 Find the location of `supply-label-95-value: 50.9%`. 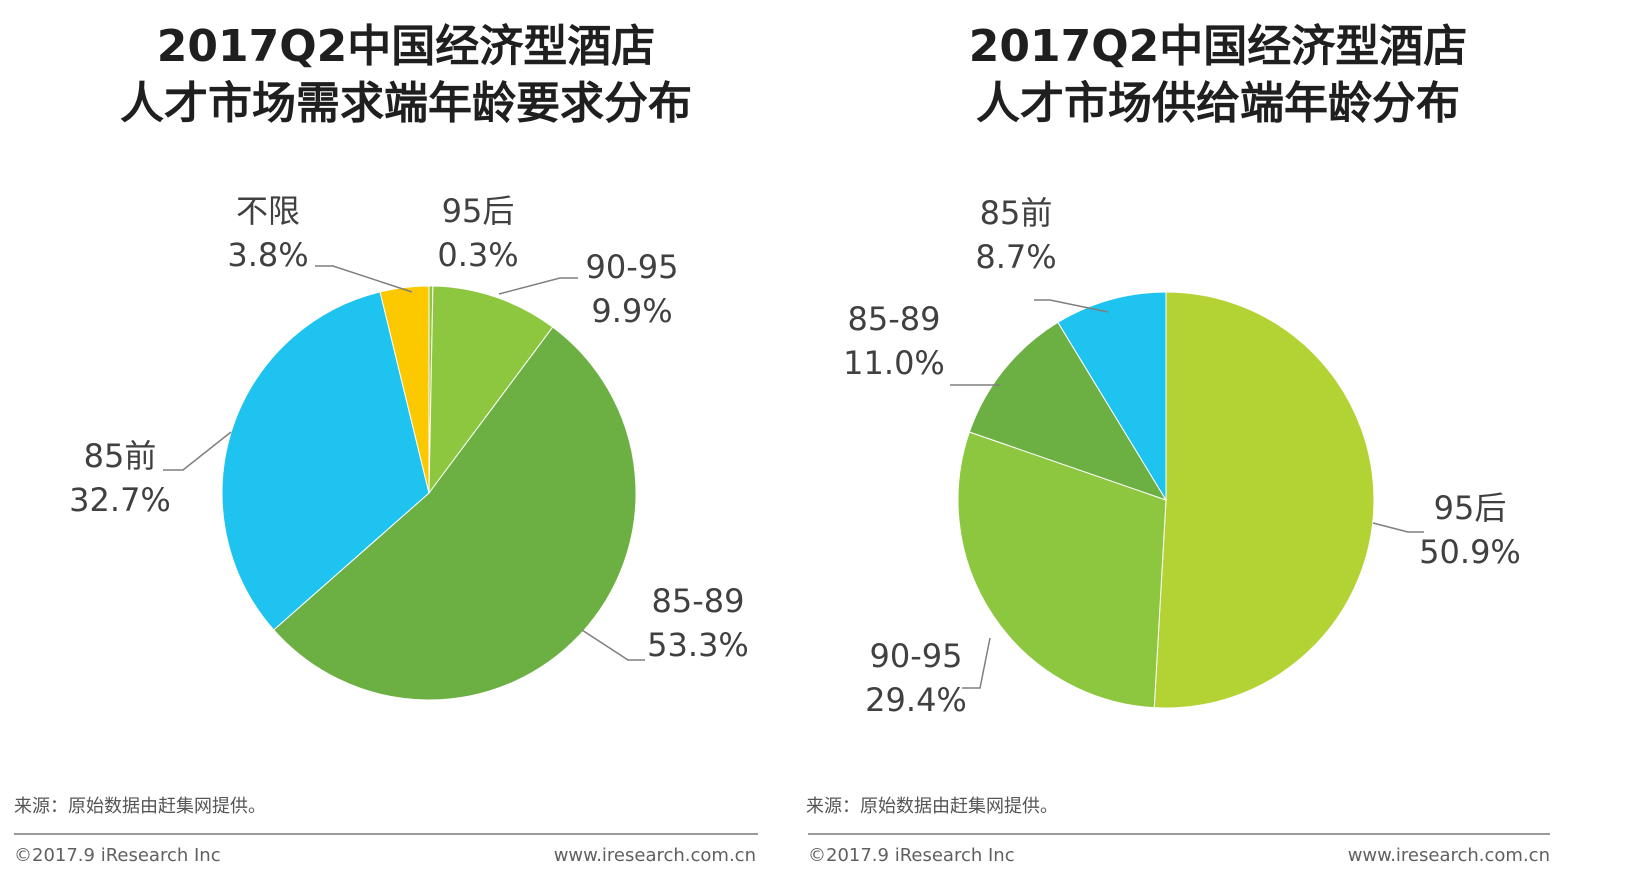

supply-label-95-value: 50.9% is located at coordinates (1470, 552).